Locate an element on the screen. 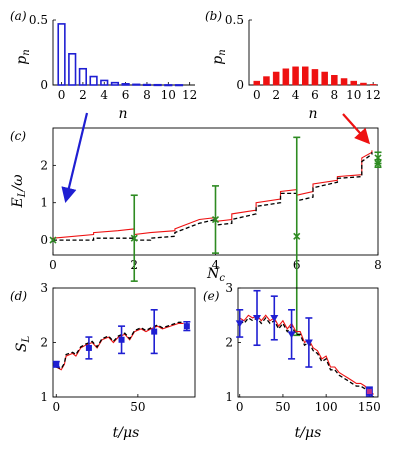  axes-frame is located at coordinates (123, 53).